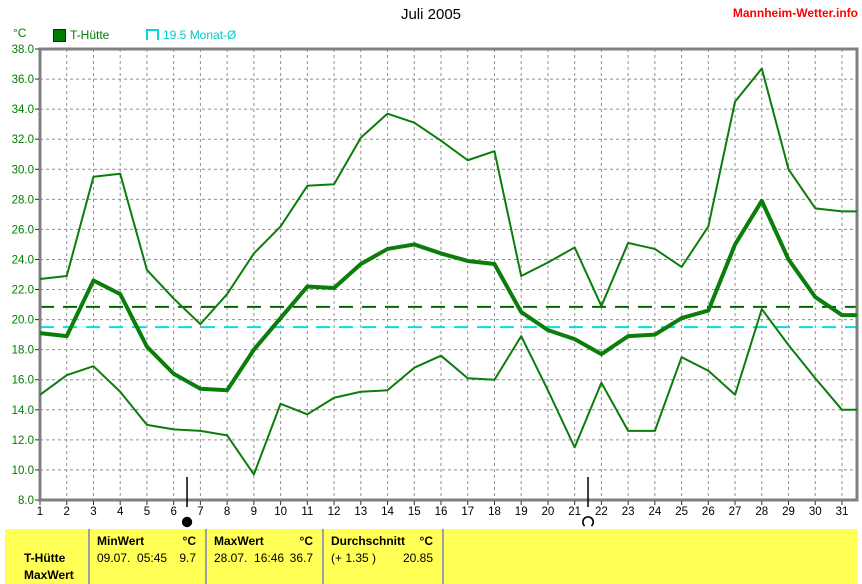 The height and width of the screenshot is (584, 862). What do you see at coordinates (354, 558) in the screenshot?
I see `durchschnitt-date: (+ 1.35 )` at bounding box center [354, 558].